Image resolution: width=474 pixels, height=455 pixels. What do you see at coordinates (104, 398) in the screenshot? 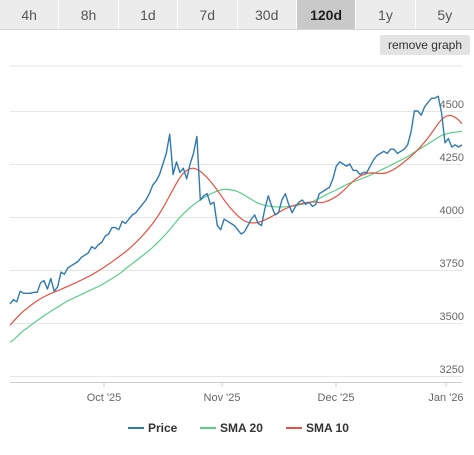
I see `x-tick-label: Oct '25` at bounding box center [104, 398].